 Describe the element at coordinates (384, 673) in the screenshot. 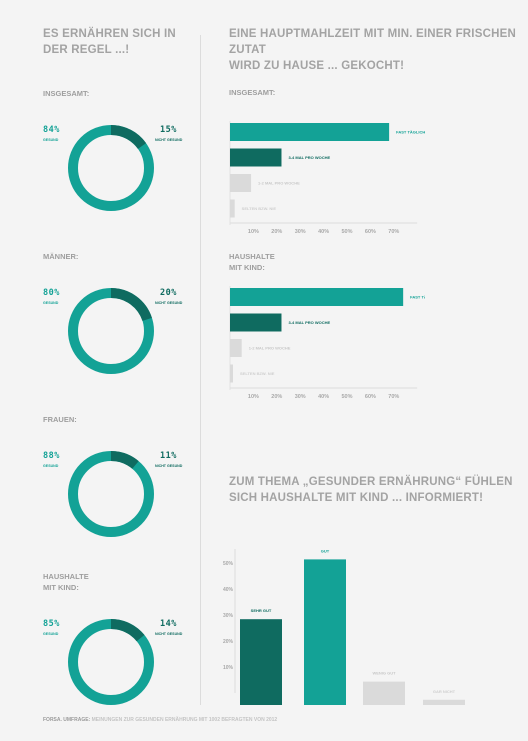

I see `bar-category-label: WENIG GUT` at that location.